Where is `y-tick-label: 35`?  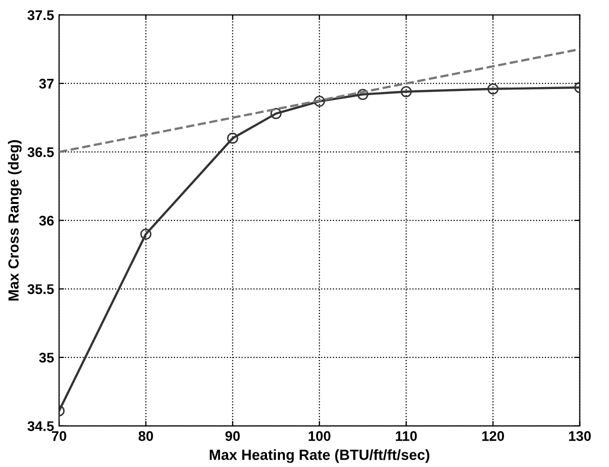
y-tick-label: 35 is located at coordinates (46, 357).